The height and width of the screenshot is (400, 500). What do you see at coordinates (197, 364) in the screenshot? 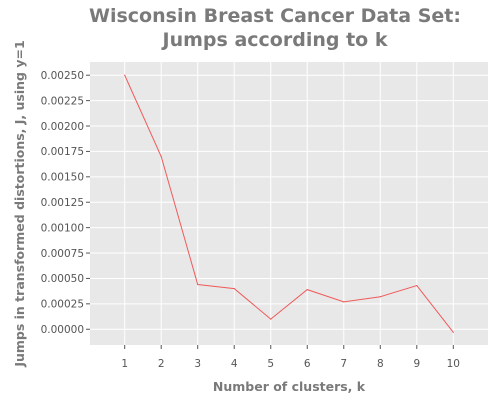
I see `x-tick-label: 3` at bounding box center [197, 364].